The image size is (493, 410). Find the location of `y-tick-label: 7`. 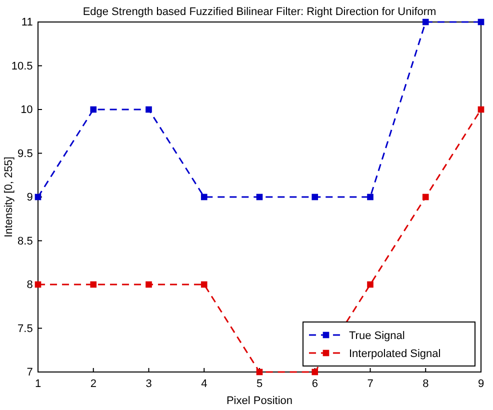

y-tick-label: 7 is located at coordinates (29, 372).